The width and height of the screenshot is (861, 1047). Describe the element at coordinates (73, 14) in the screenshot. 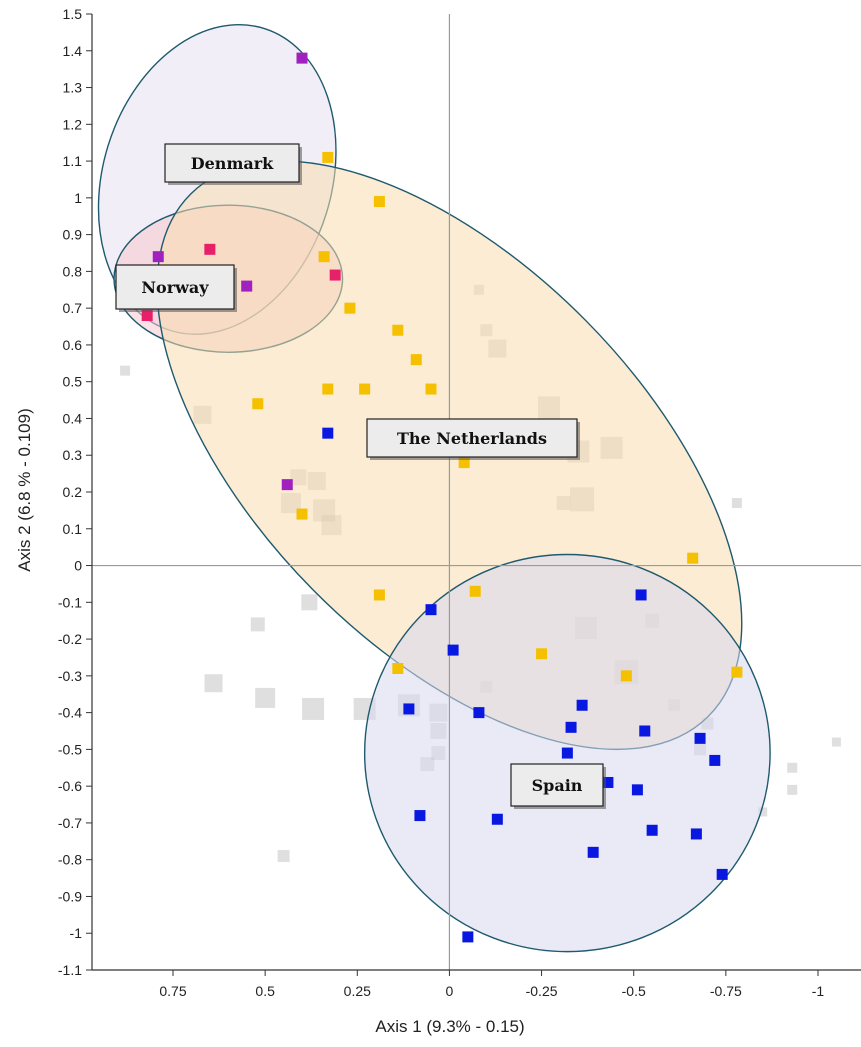

I see `y-tick-label: 1.5` at that location.